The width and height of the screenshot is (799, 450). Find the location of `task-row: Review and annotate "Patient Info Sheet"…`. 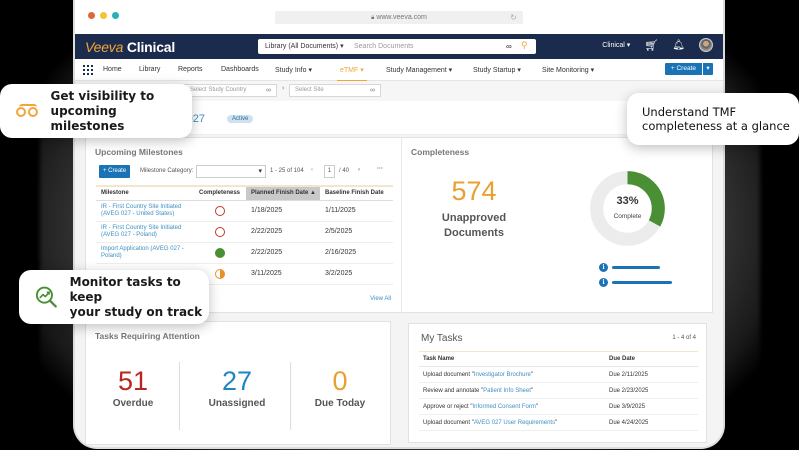

task-row: Review and annotate "Patient Info Sheet"… is located at coordinates (558, 390).